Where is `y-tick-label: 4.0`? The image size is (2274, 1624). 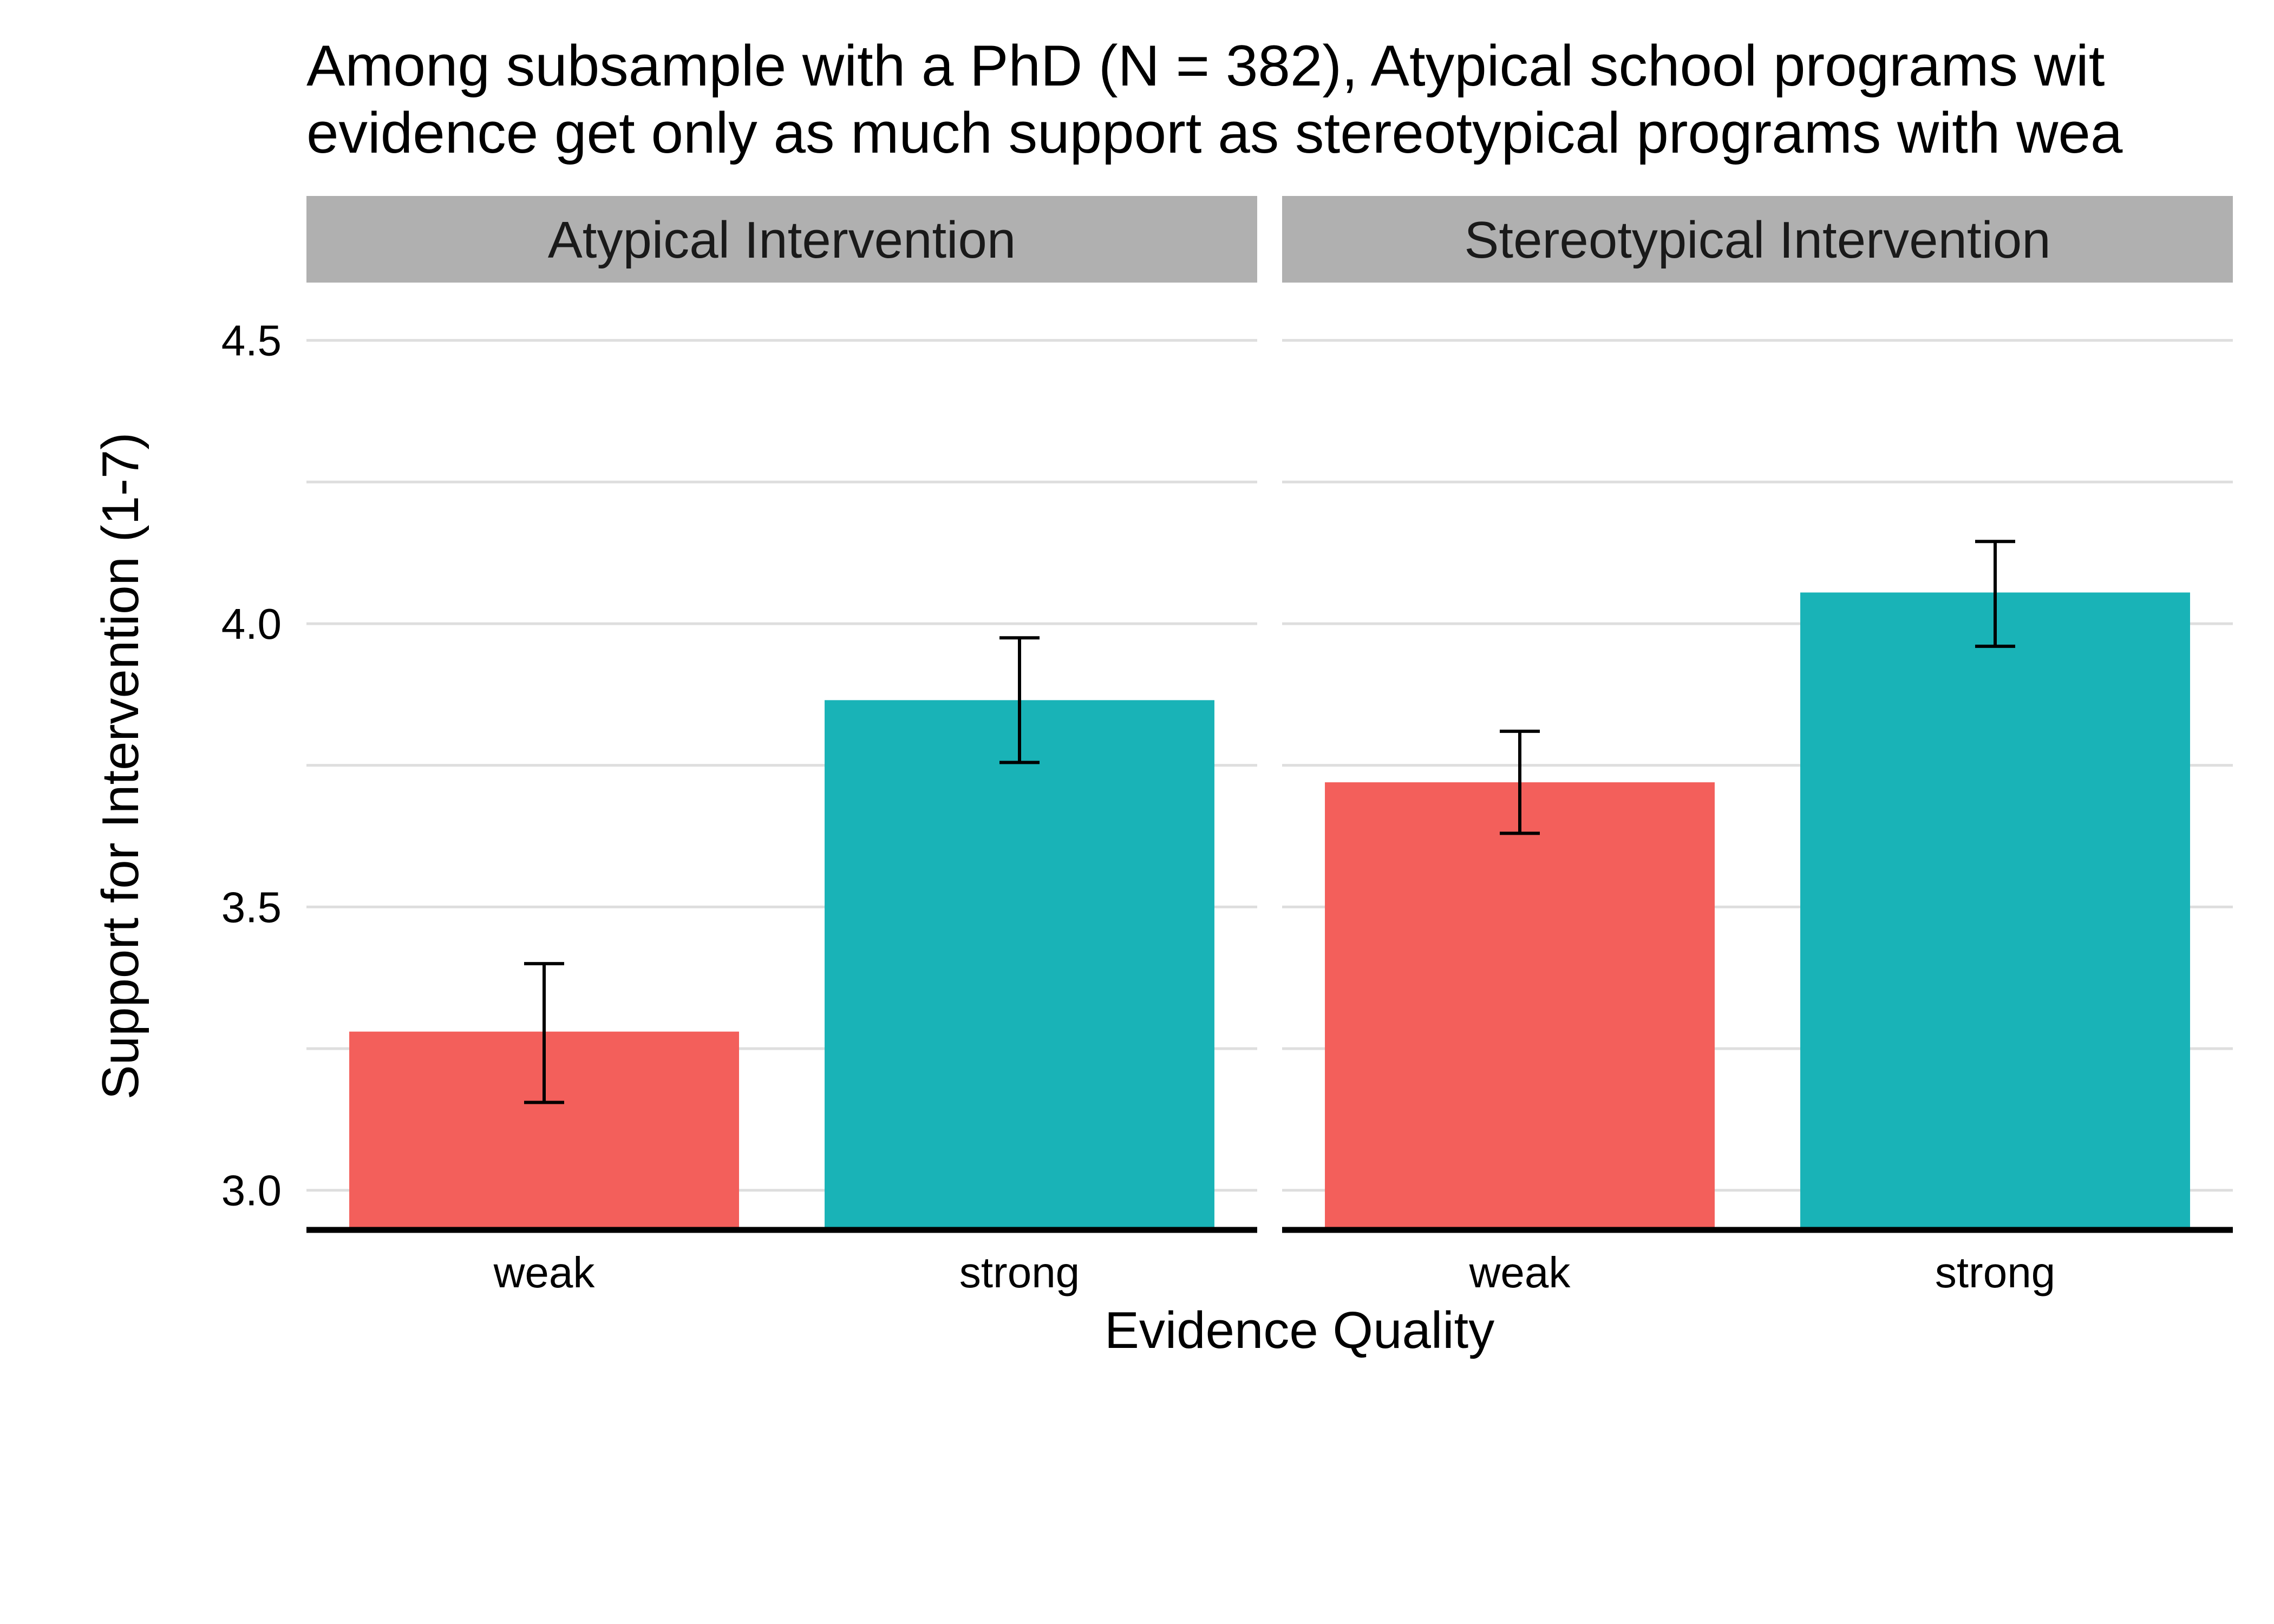
y-tick-label: 4.0 is located at coordinates (252, 624).